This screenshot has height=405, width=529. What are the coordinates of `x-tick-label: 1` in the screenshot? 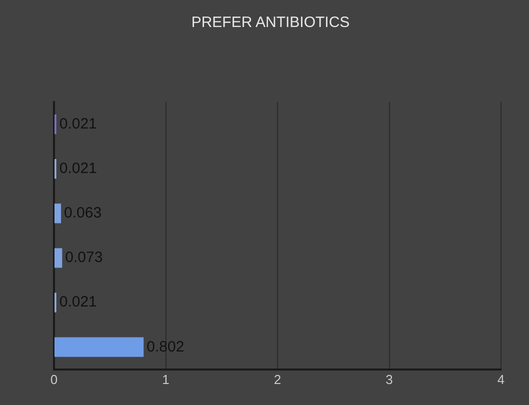 It's located at (166, 379).